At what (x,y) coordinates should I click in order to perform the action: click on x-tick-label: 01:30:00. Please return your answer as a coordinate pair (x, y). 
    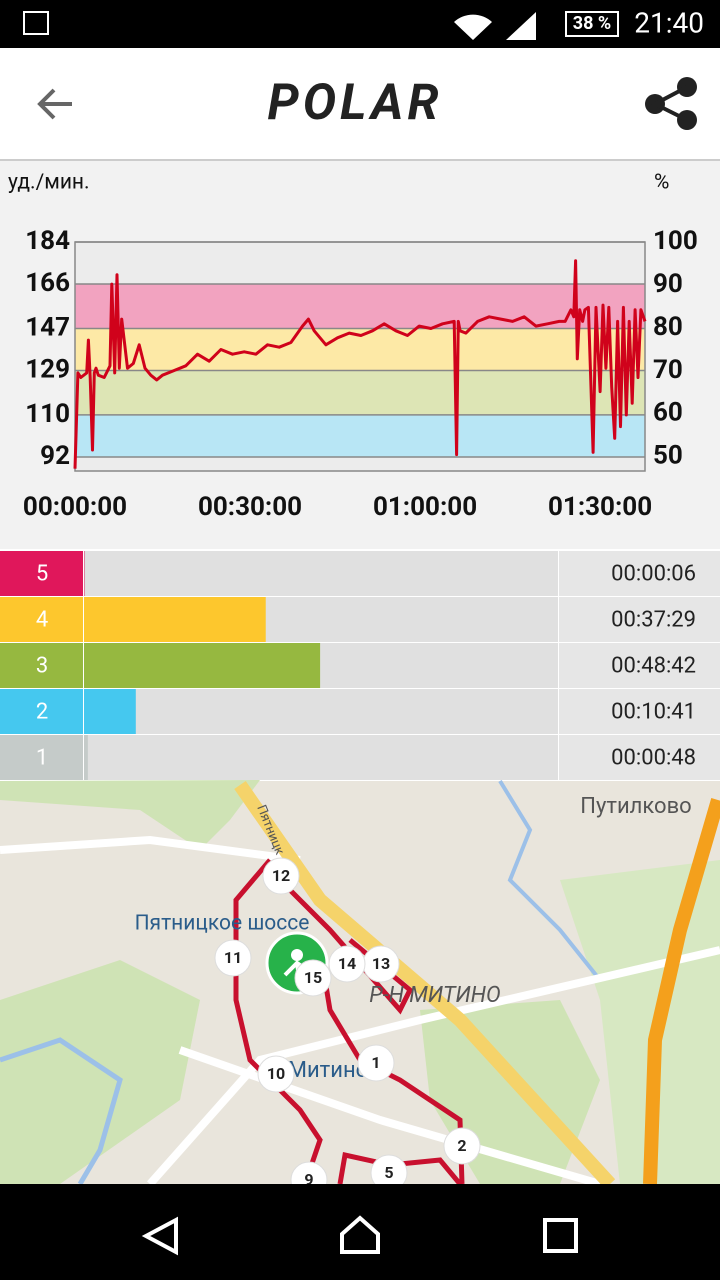
    Looking at the image, I should click on (600, 507).